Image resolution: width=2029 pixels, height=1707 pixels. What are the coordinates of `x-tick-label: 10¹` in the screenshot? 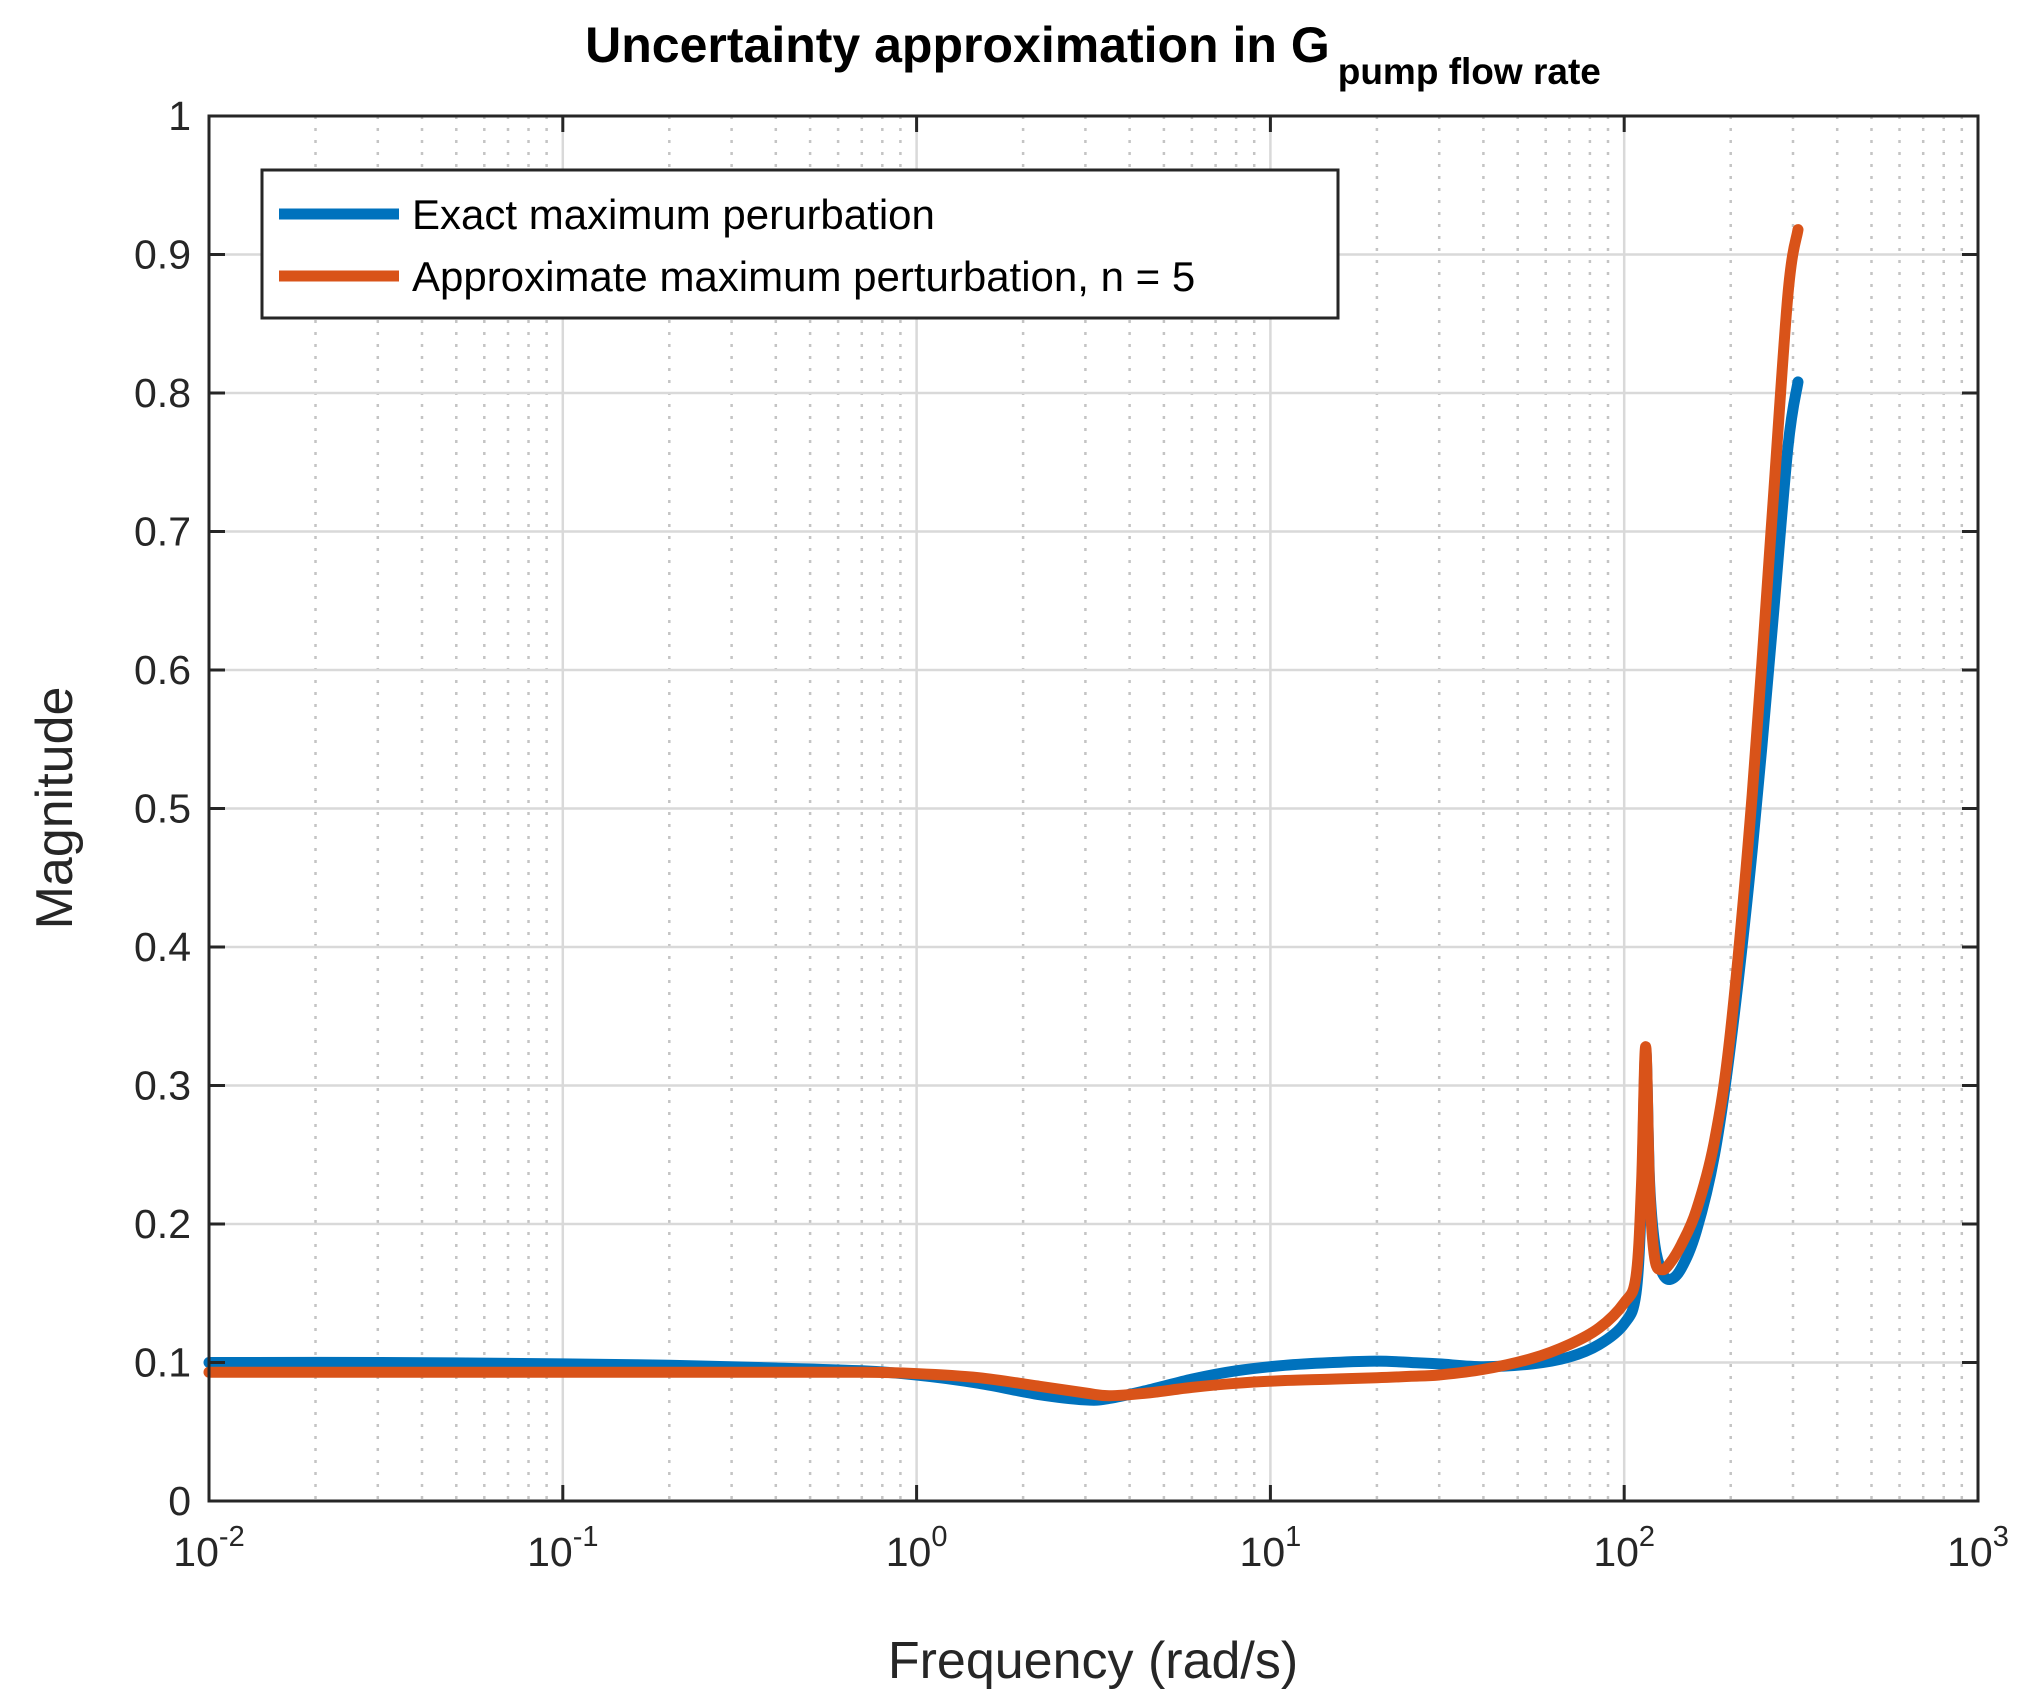 It's located at (1271, 1548).